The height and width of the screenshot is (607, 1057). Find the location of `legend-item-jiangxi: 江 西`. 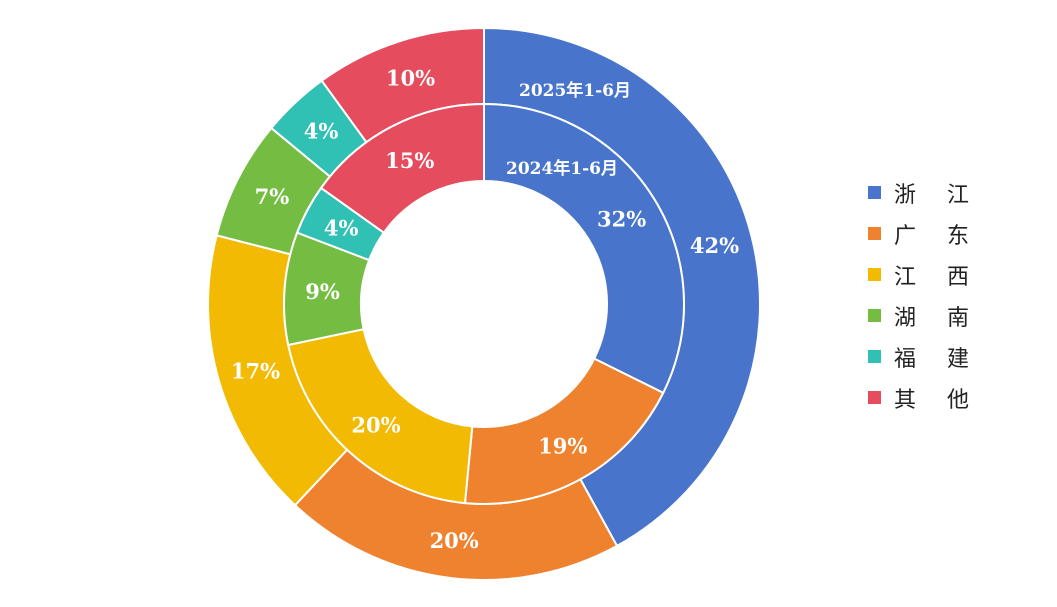

legend-item-jiangxi: 江 西 is located at coordinates (924, 274).